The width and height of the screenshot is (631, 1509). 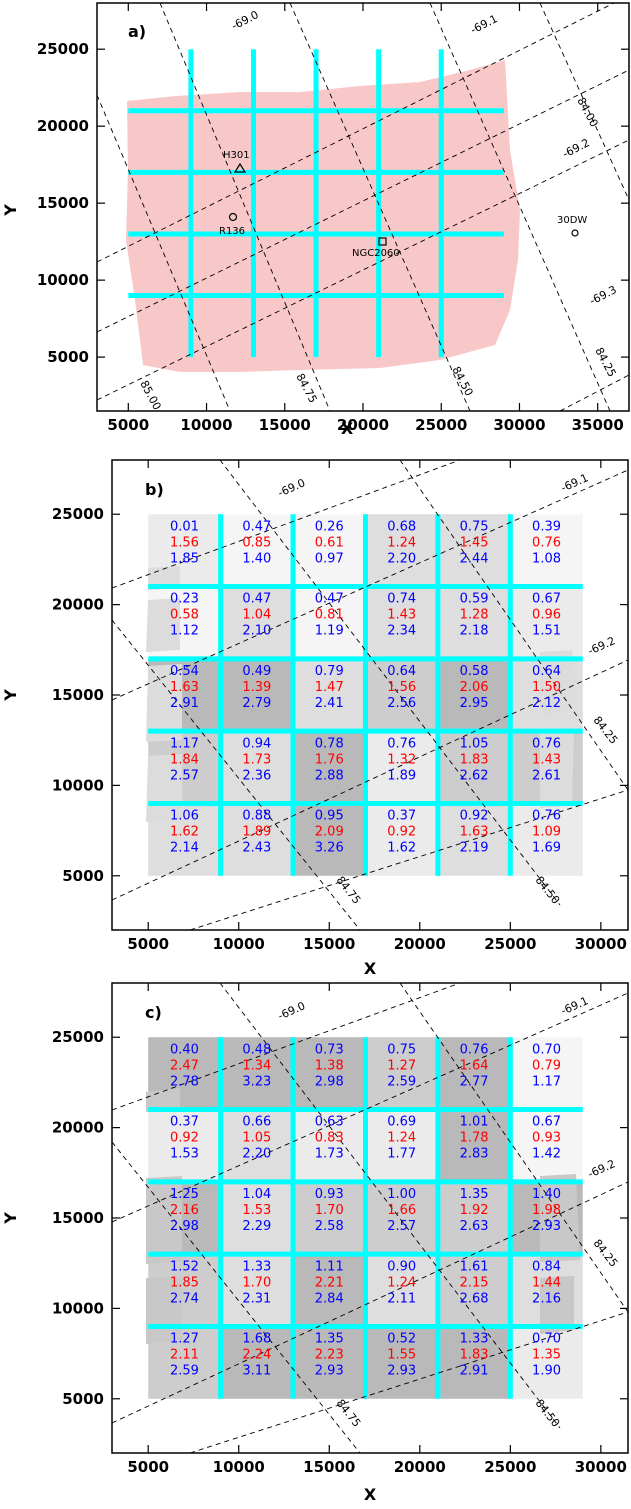 I want to click on cell-value: 2.59, so click(x=184, y=1371).